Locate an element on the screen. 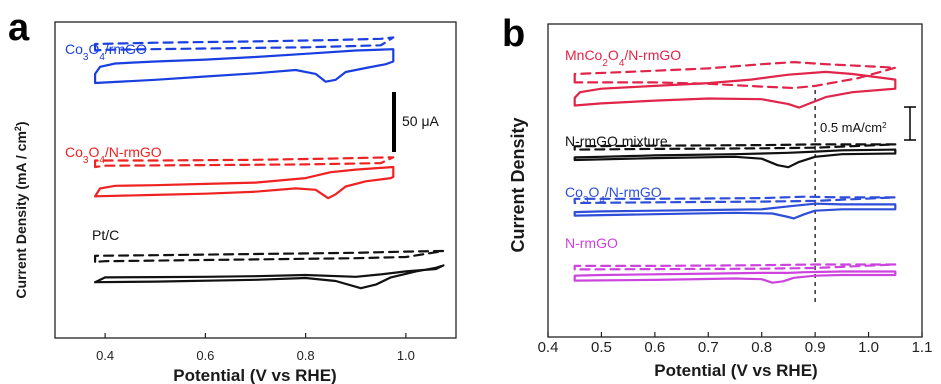 This screenshot has height=384, width=941. panel-b-y-axis-title: Current Density is located at coordinates (518, 184).